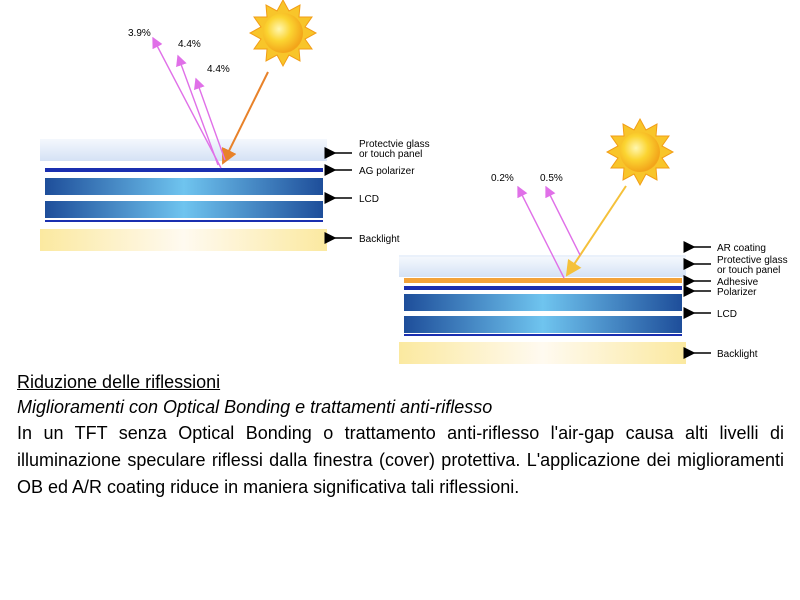 Image resolution: width=800 pixels, height=600 pixels. Describe the element at coordinates (748, 270) in the screenshot. I see `right-label-glass-2: or touch panel` at that location.